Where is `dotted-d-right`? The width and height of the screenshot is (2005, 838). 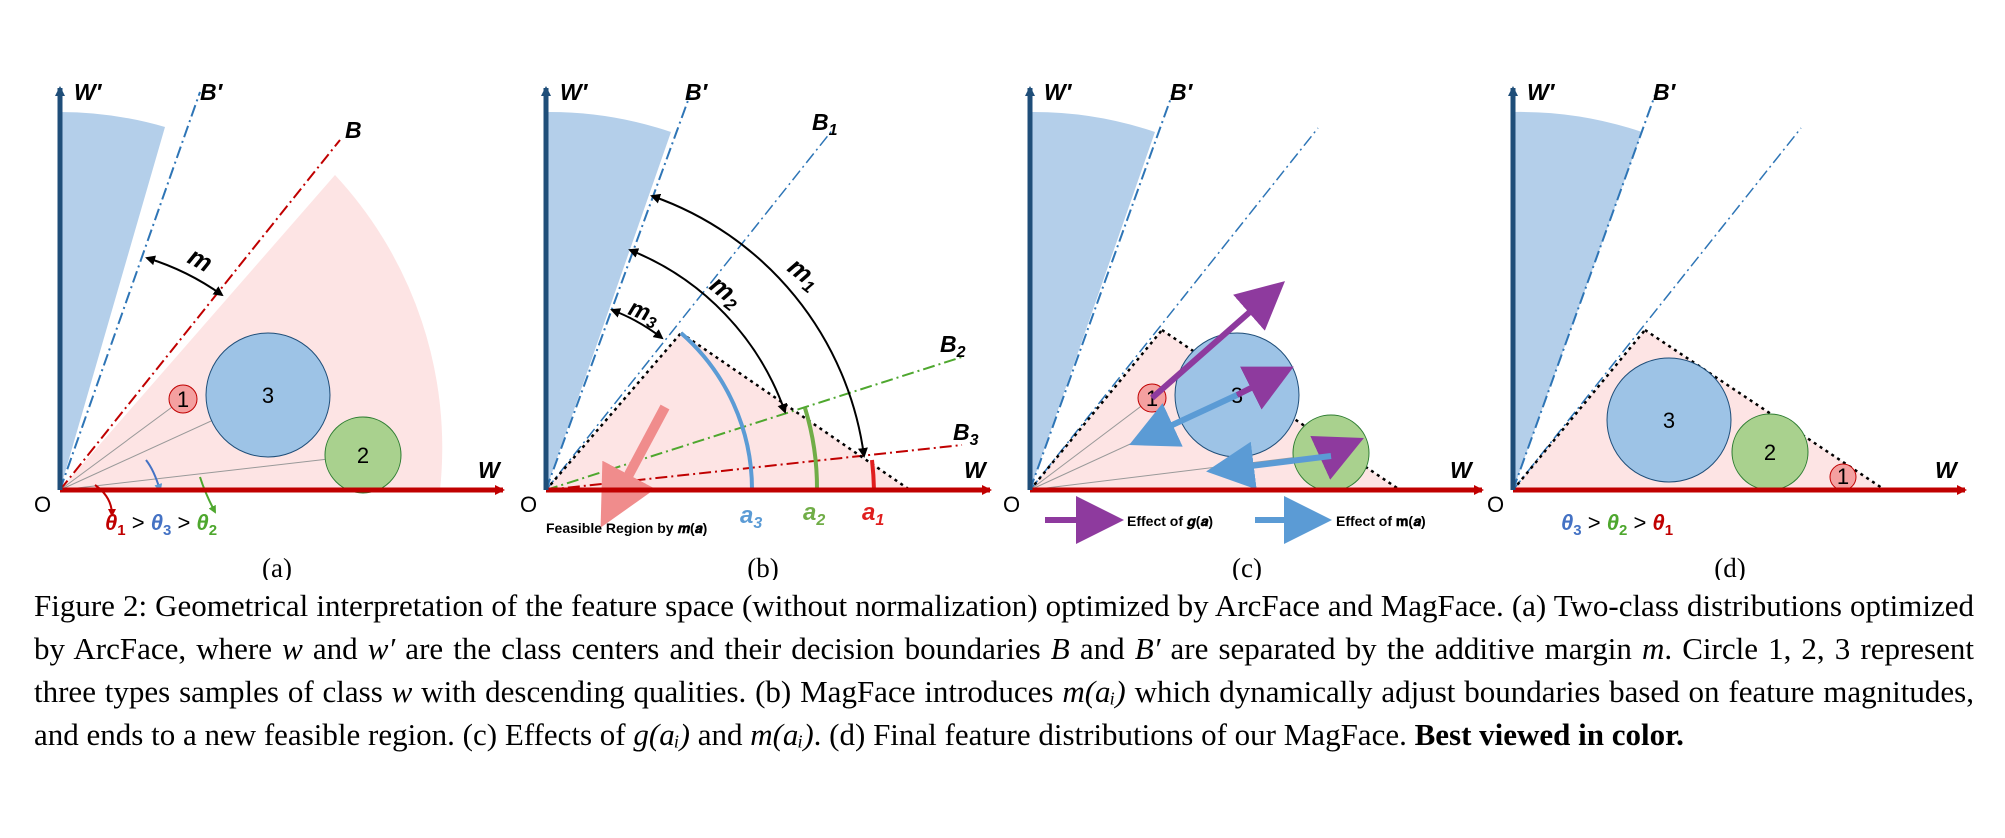
dotted-d-right is located at coordinates (1765, 410).